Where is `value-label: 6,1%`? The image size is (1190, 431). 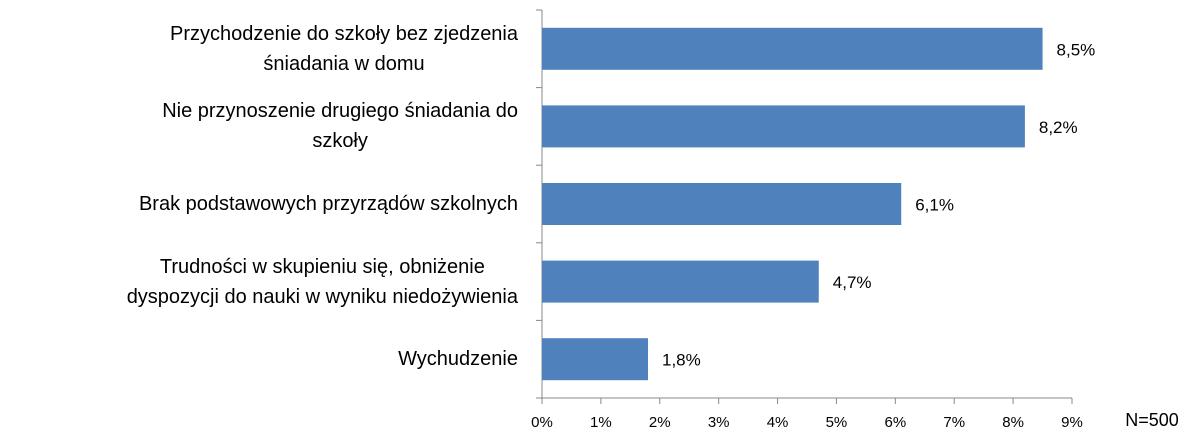
value-label: 6,1% is located at coordinates (934, 204).